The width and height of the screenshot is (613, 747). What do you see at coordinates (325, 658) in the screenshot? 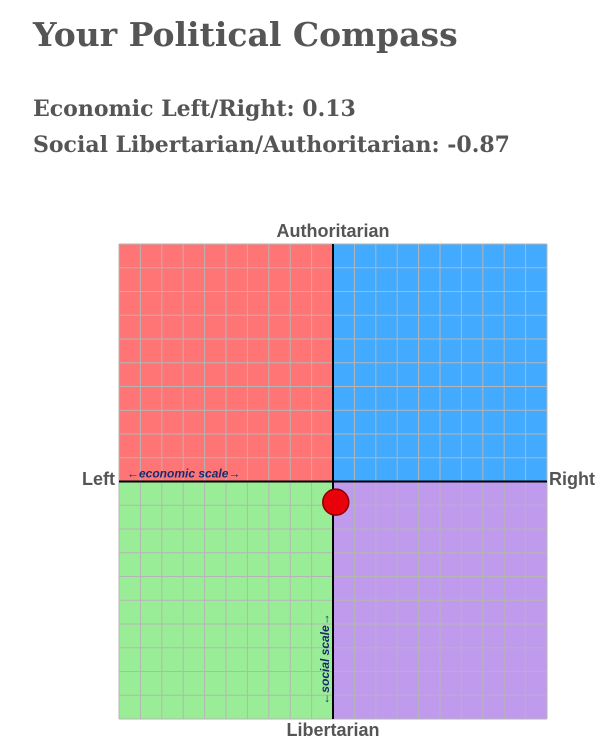
I see `social-scale-label: ←social scale→` at bounding box center [325, 658].